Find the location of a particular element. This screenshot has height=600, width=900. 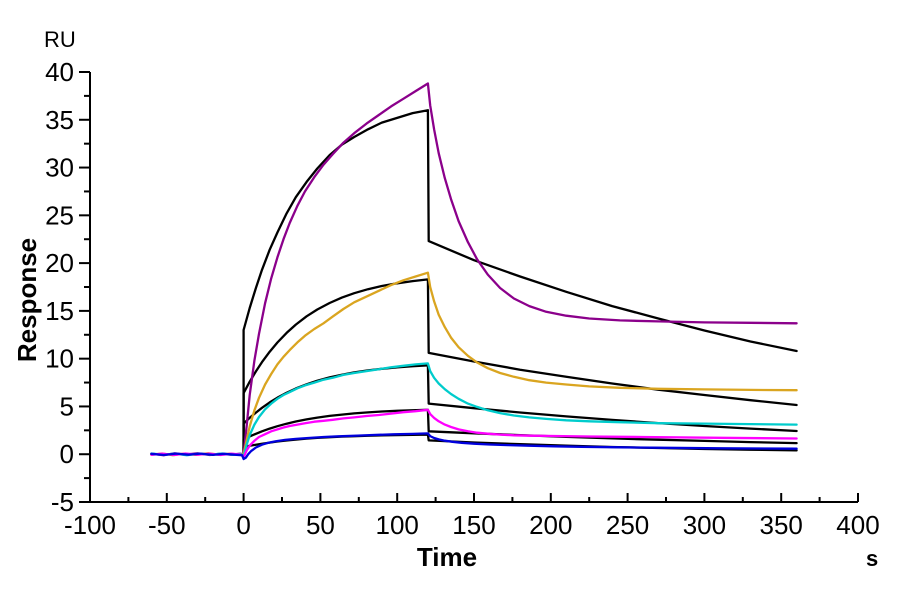

x-tick-label: 150 is located at coordinates (473, 525).